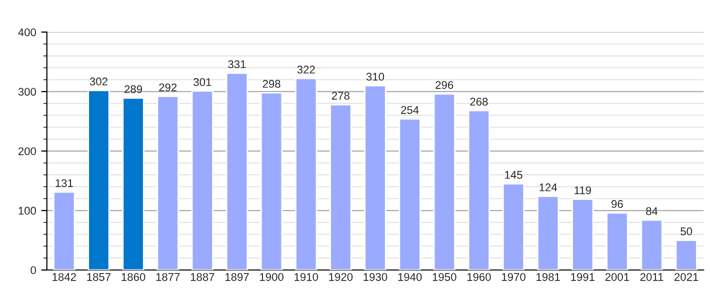  Describe the element at coordinates (549, 187) in the screenshot. I see `data-label: 124` at that location.